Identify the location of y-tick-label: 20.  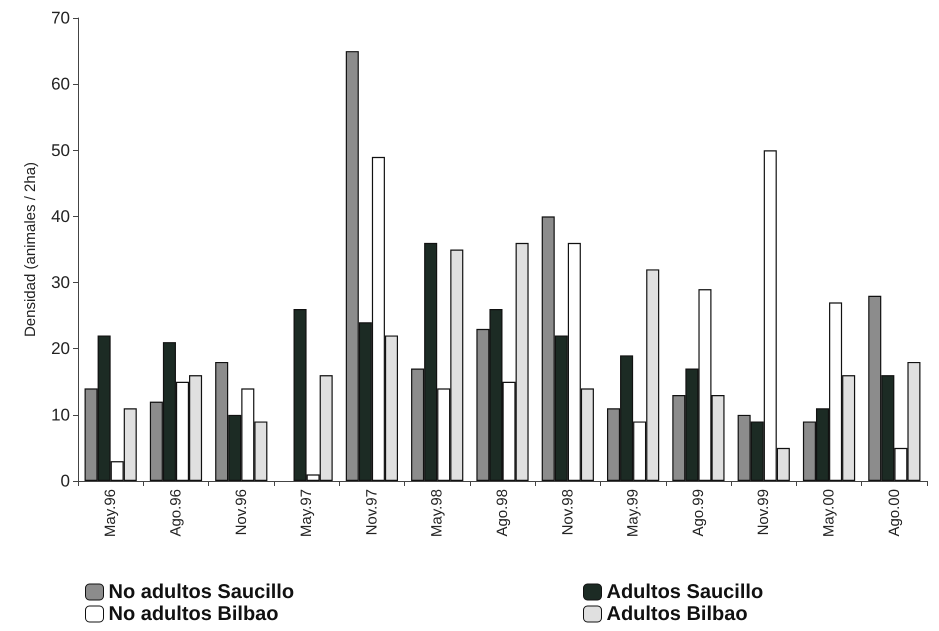
(60, 348).